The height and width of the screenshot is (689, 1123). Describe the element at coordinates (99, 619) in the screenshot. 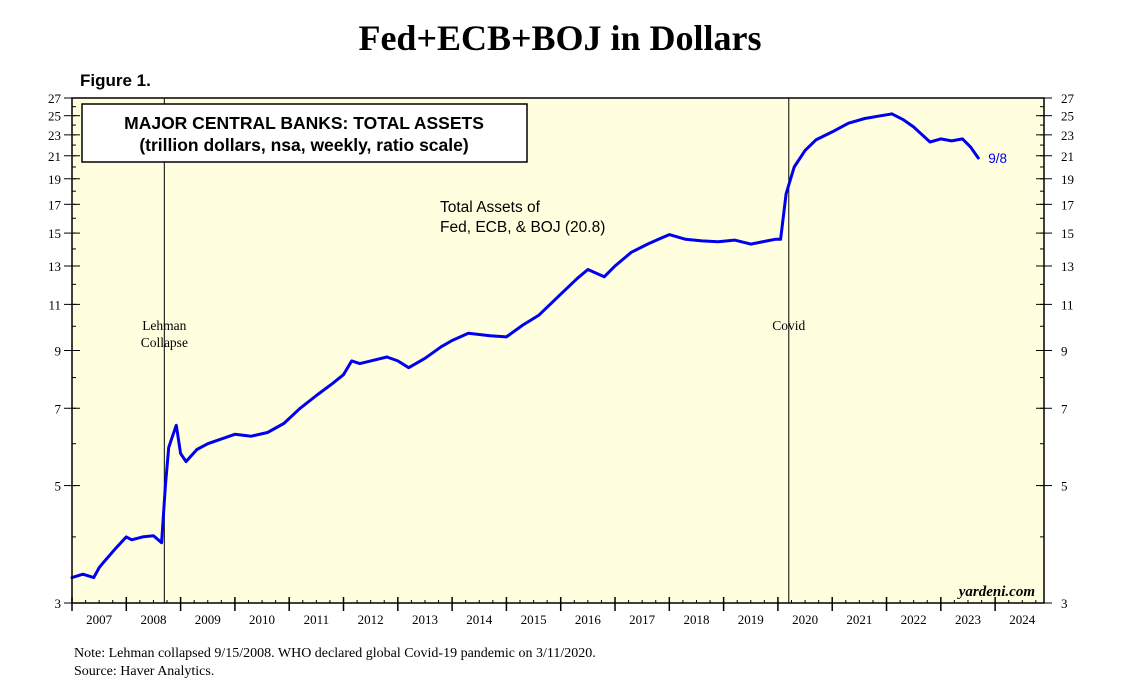

I see `x-tick-label: 2007` at that location.